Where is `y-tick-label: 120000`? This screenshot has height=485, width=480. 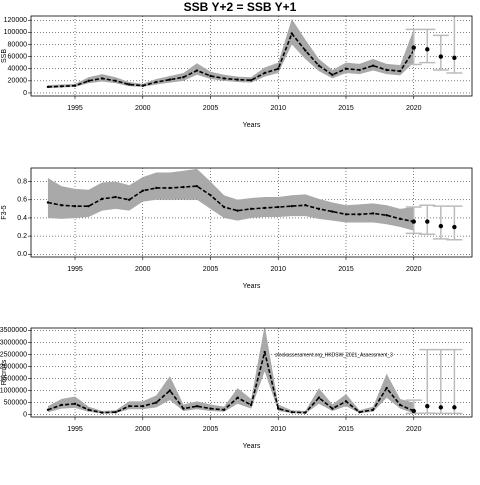 y-tick-label: 120000 is located at coordinates (15, 20).